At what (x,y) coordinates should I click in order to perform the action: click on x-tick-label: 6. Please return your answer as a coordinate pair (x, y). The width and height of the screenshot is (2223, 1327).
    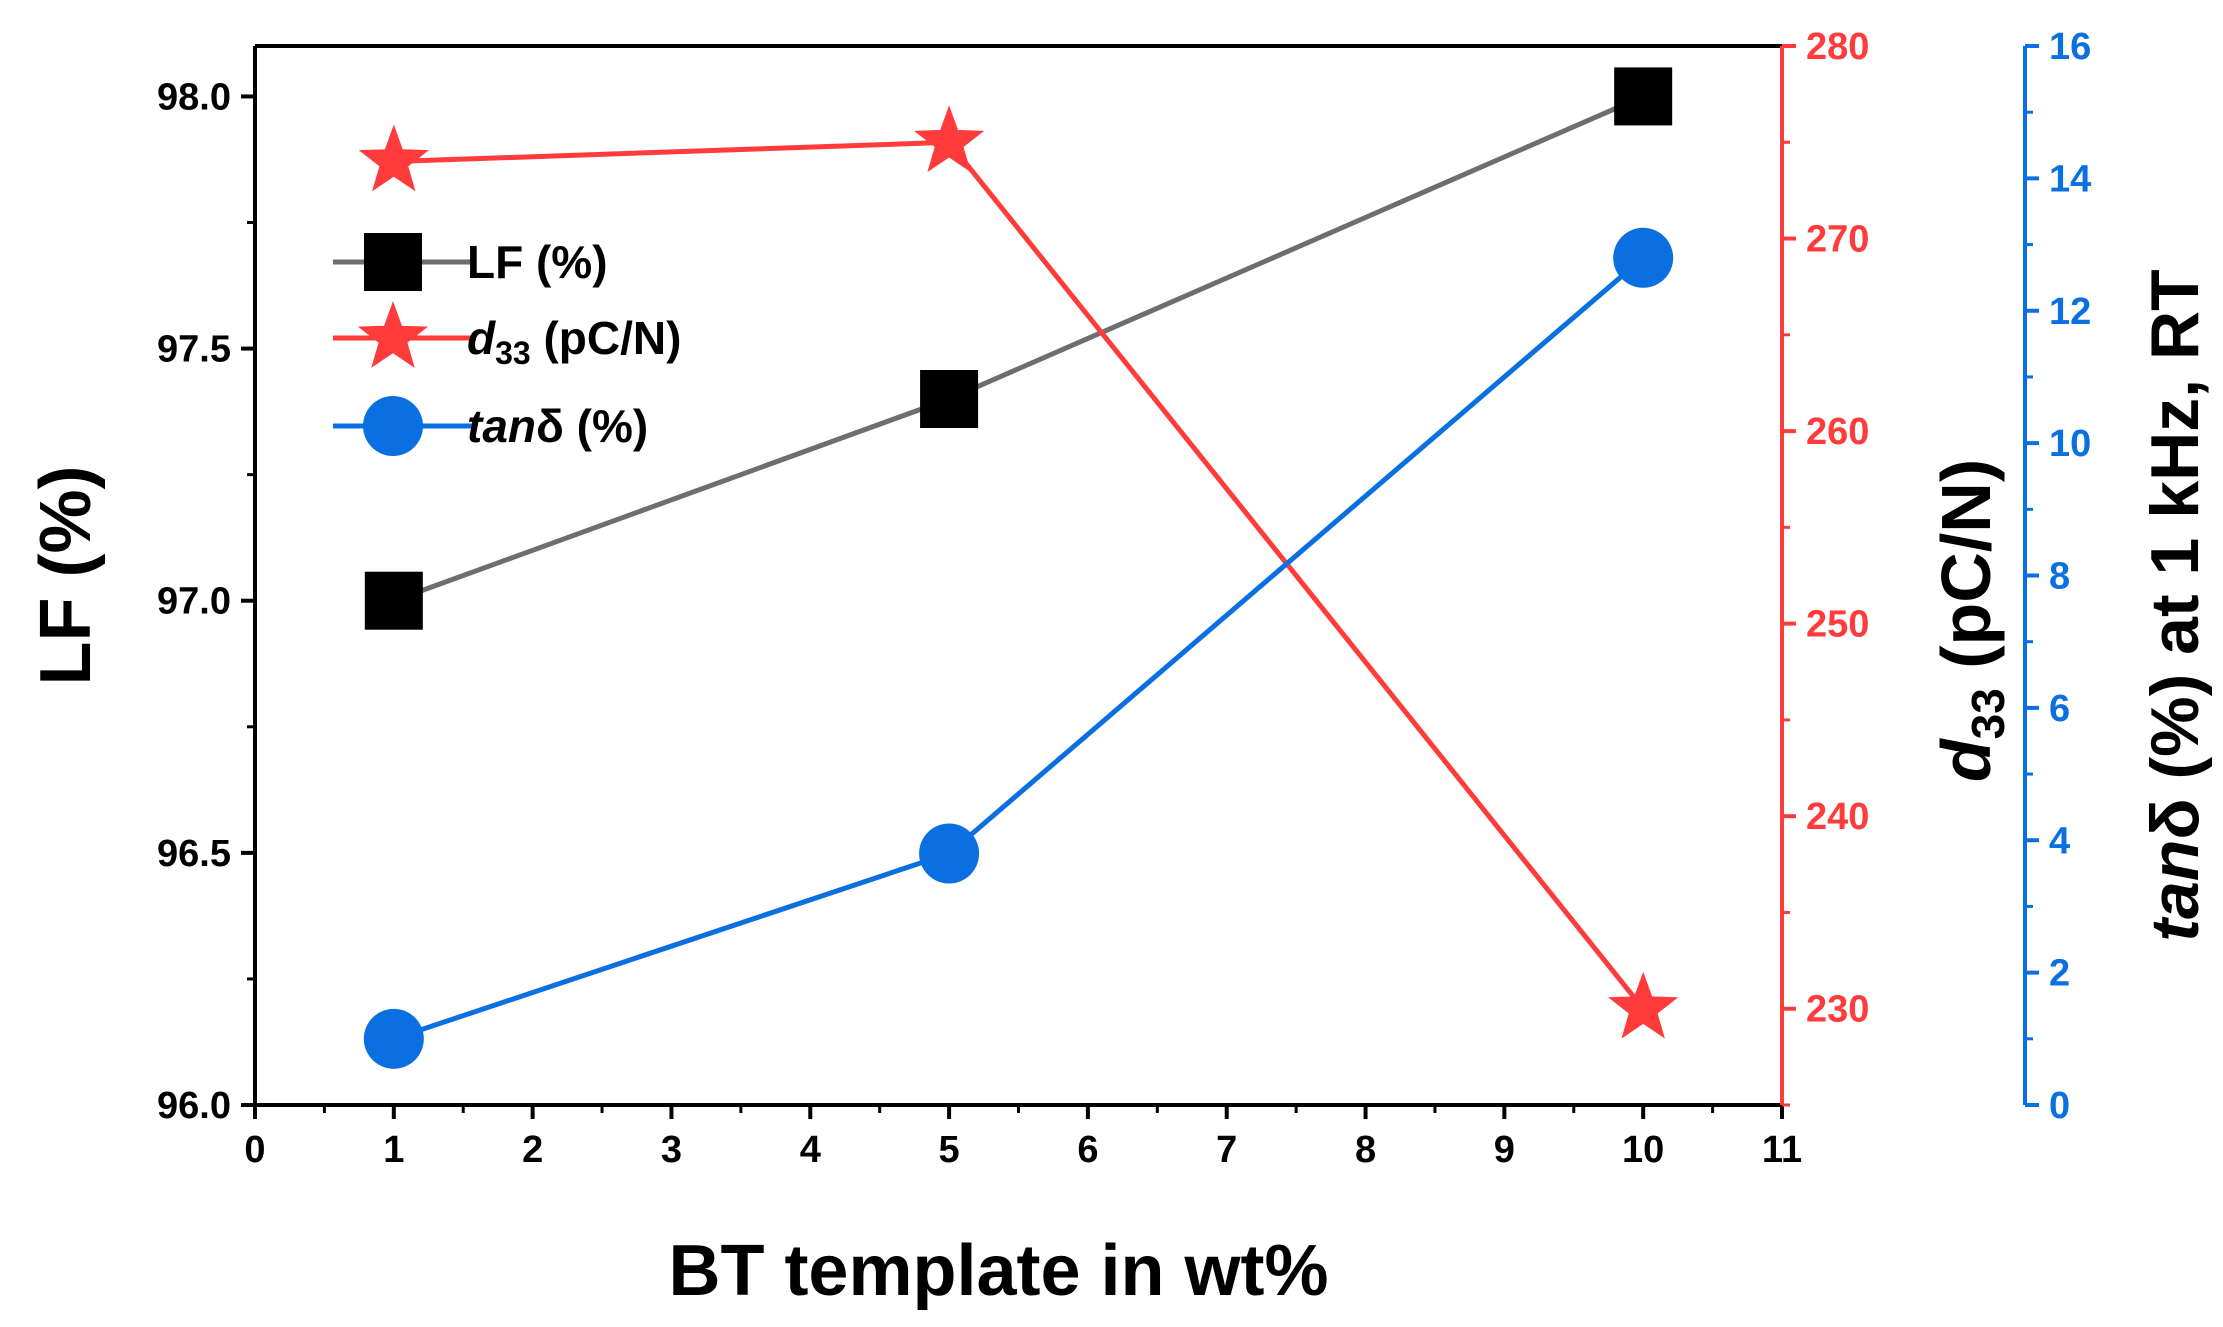
    Looking at the image, I should click on (1087, 1150).